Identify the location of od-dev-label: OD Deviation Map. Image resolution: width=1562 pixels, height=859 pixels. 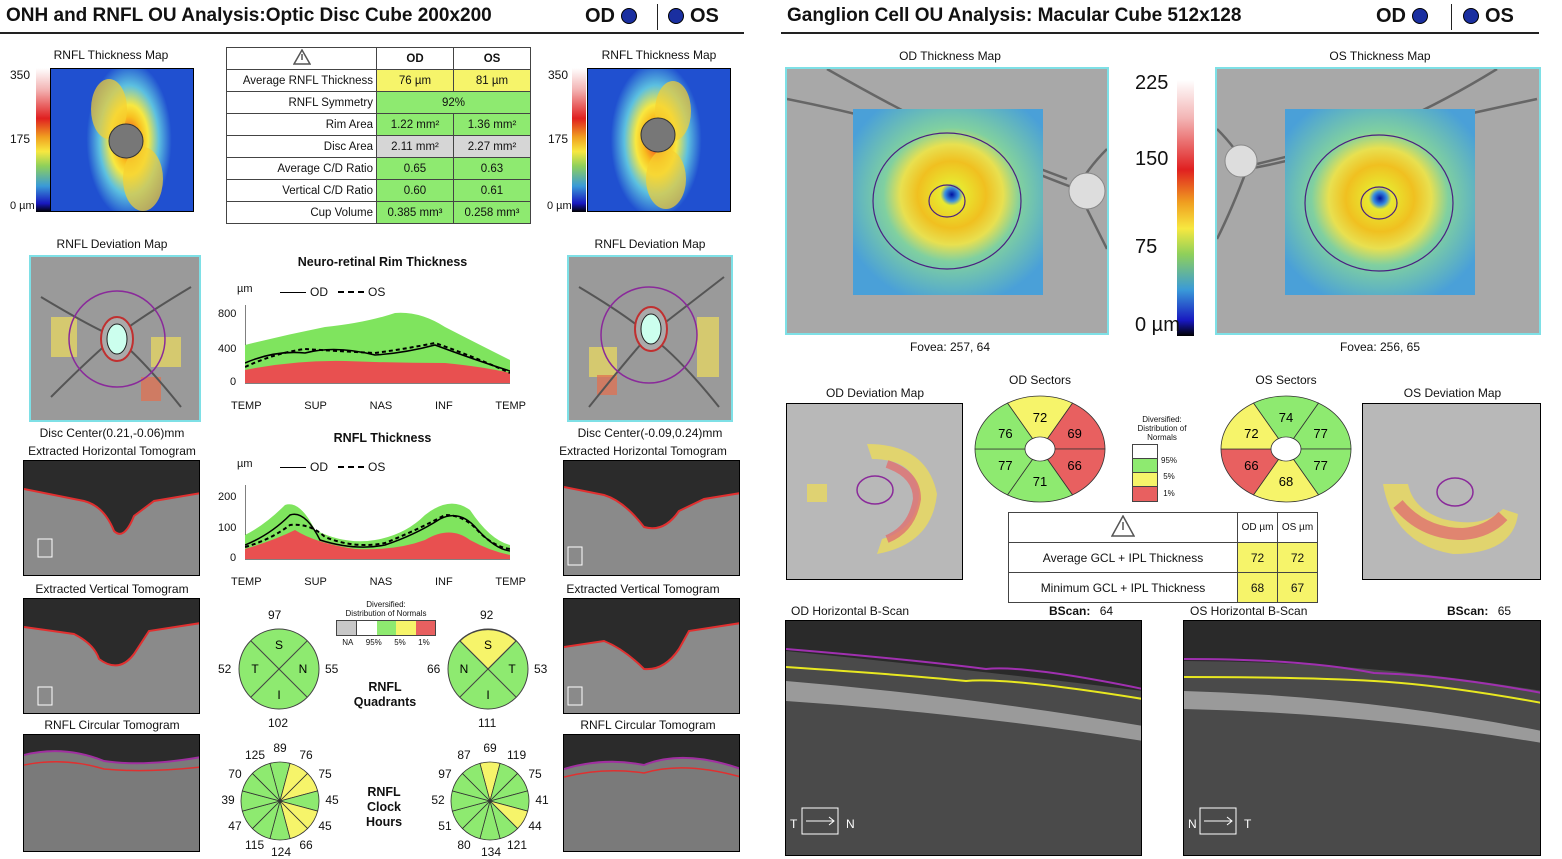
(875, 393).